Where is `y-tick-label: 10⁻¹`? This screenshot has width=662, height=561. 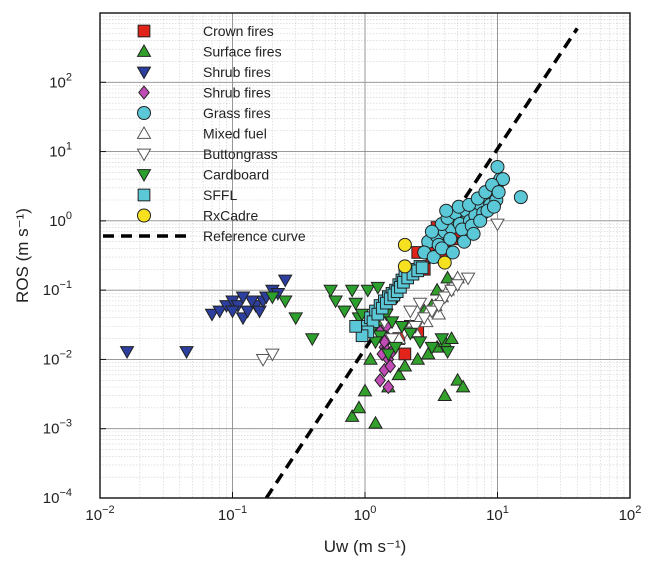 y-tick-label: 10⁻¹ is located at coordinates (57, 289).